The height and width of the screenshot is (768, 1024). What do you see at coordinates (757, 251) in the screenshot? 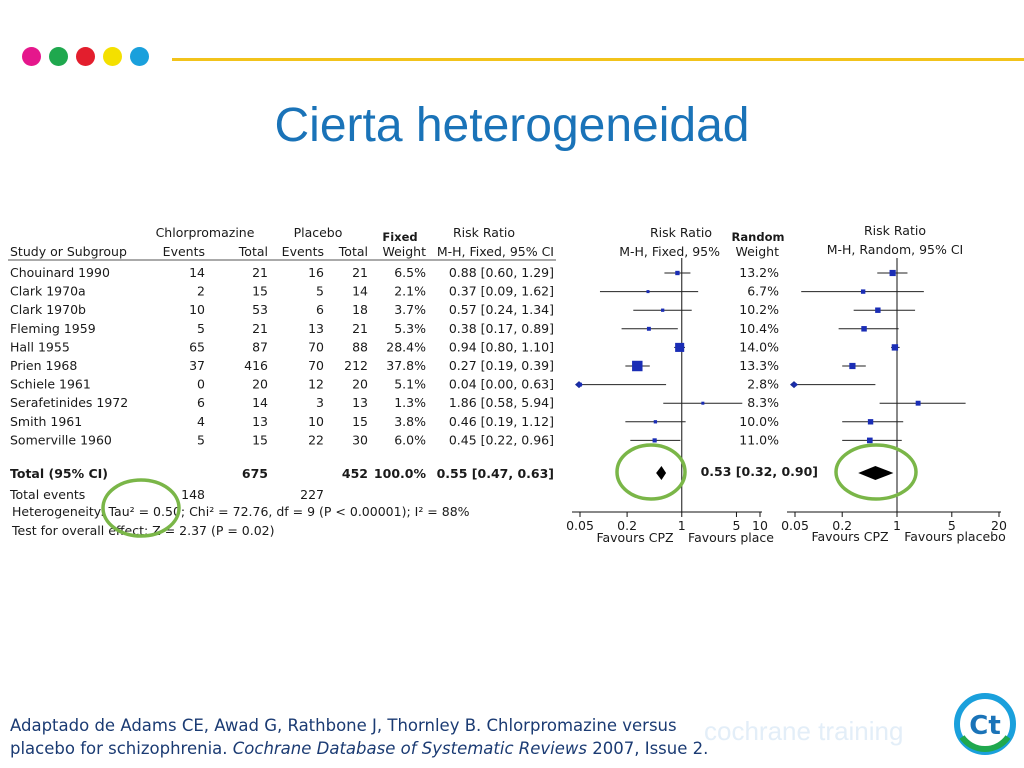
I see `col-random-weight: Weight` at bounding box center [757, 251].